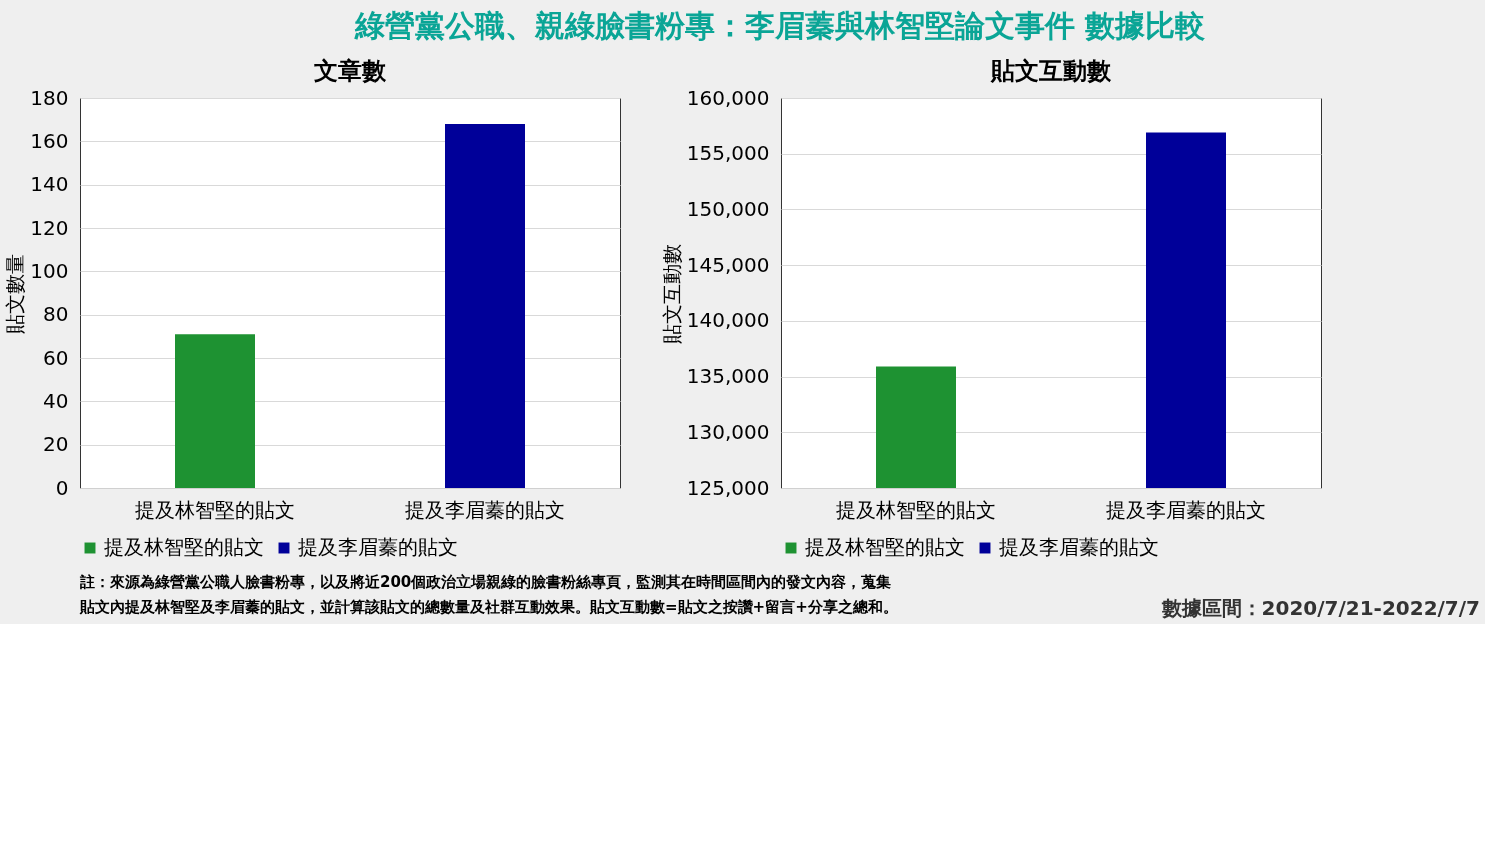 The image size is (1500, 844). Describe the element at coordinates (49, 97) in the screenshot. I see `y-tick-label: 180` at that location.